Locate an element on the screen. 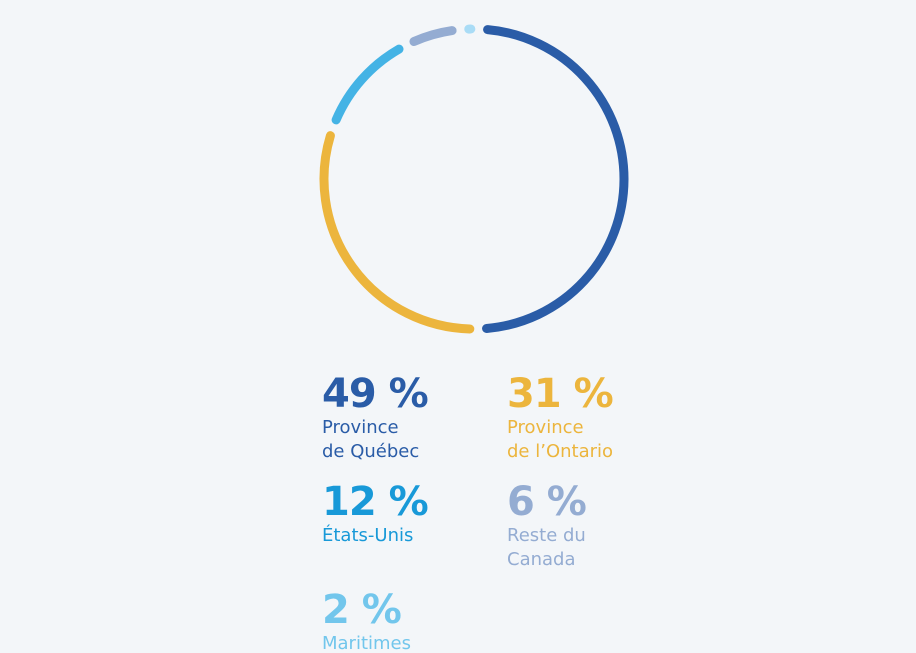 The height and width of the screenshot is (653, 916). legend-label: Province de Québec is located at coordinates (371, 439).